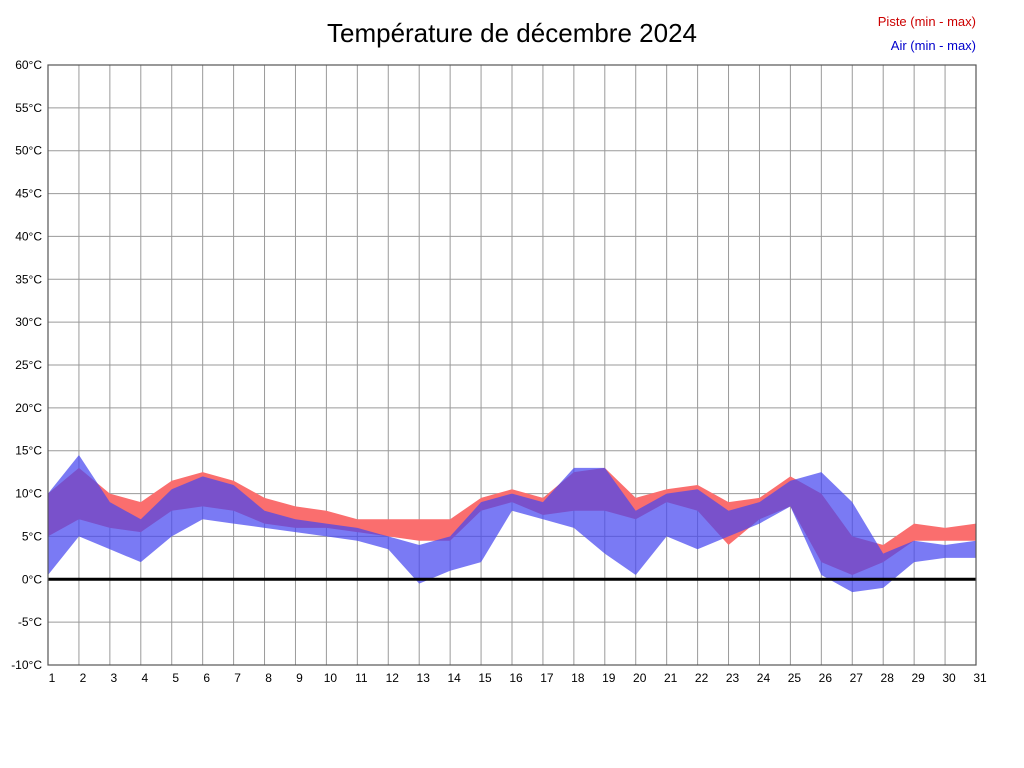 This screenshot has height=768, width=1024. I want to click on svg-text: 23, so click(733, 678).